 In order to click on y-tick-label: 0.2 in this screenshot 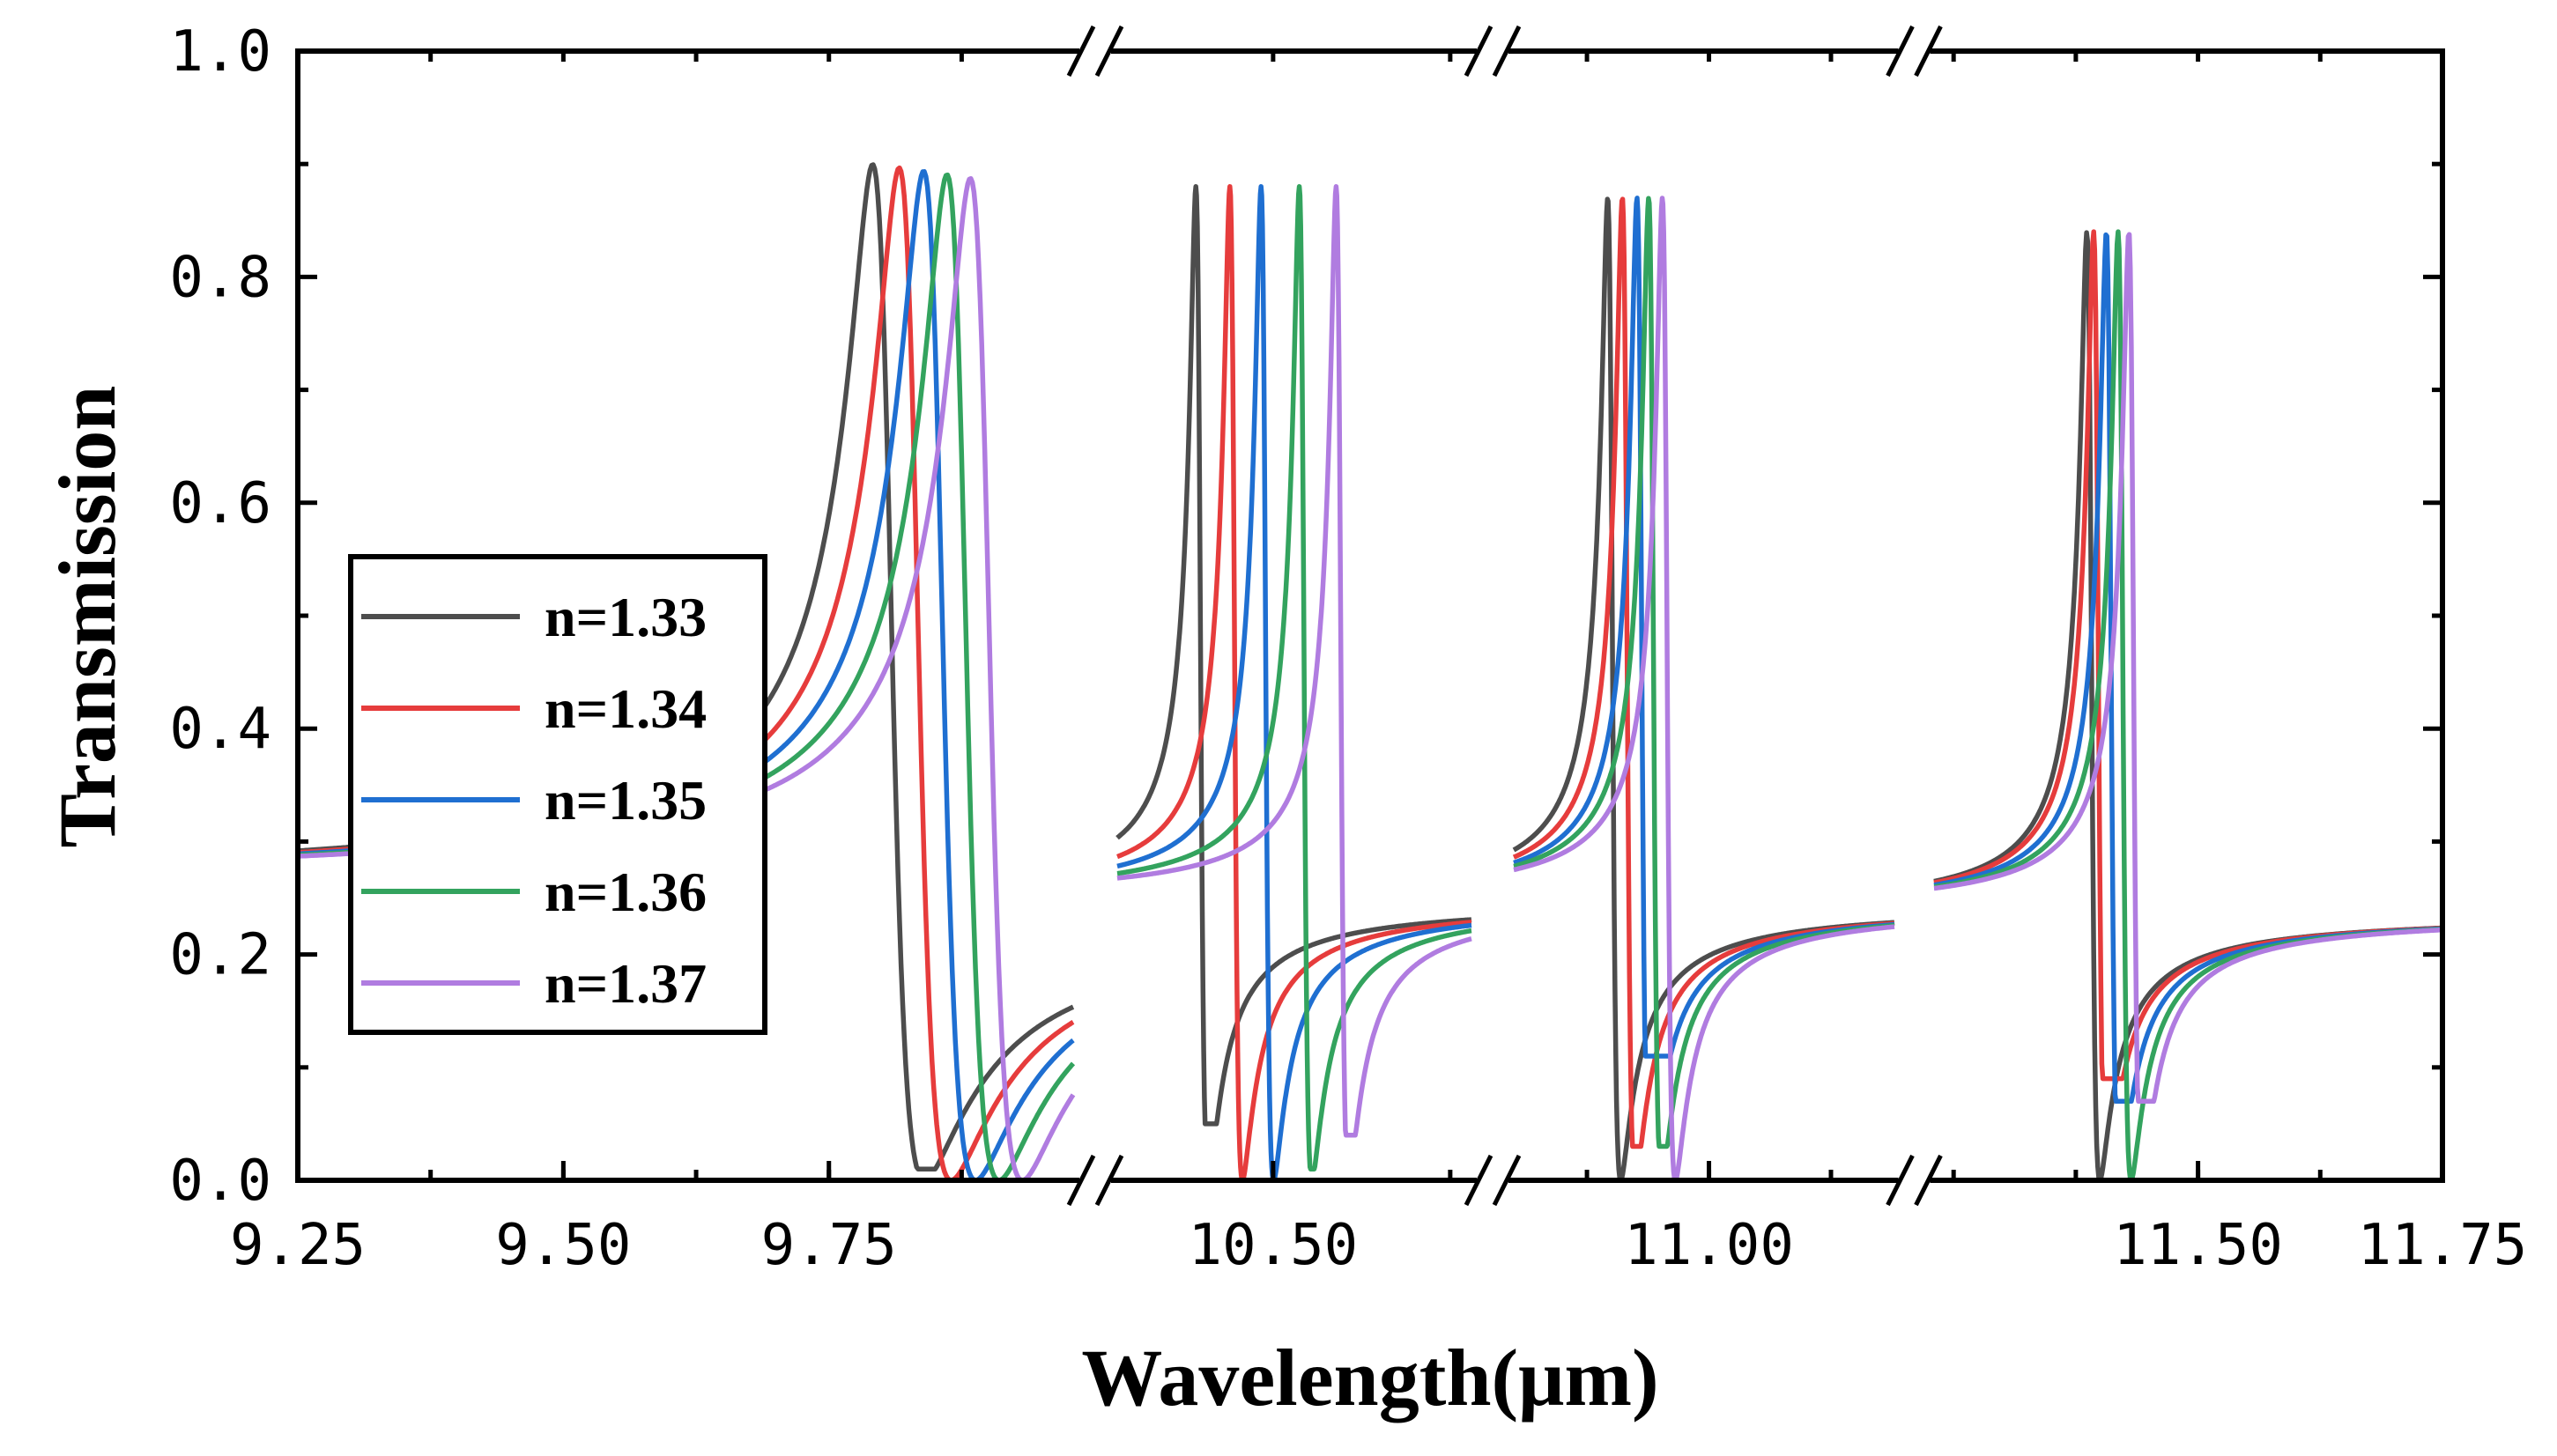, I will do `click(220, 955)`.